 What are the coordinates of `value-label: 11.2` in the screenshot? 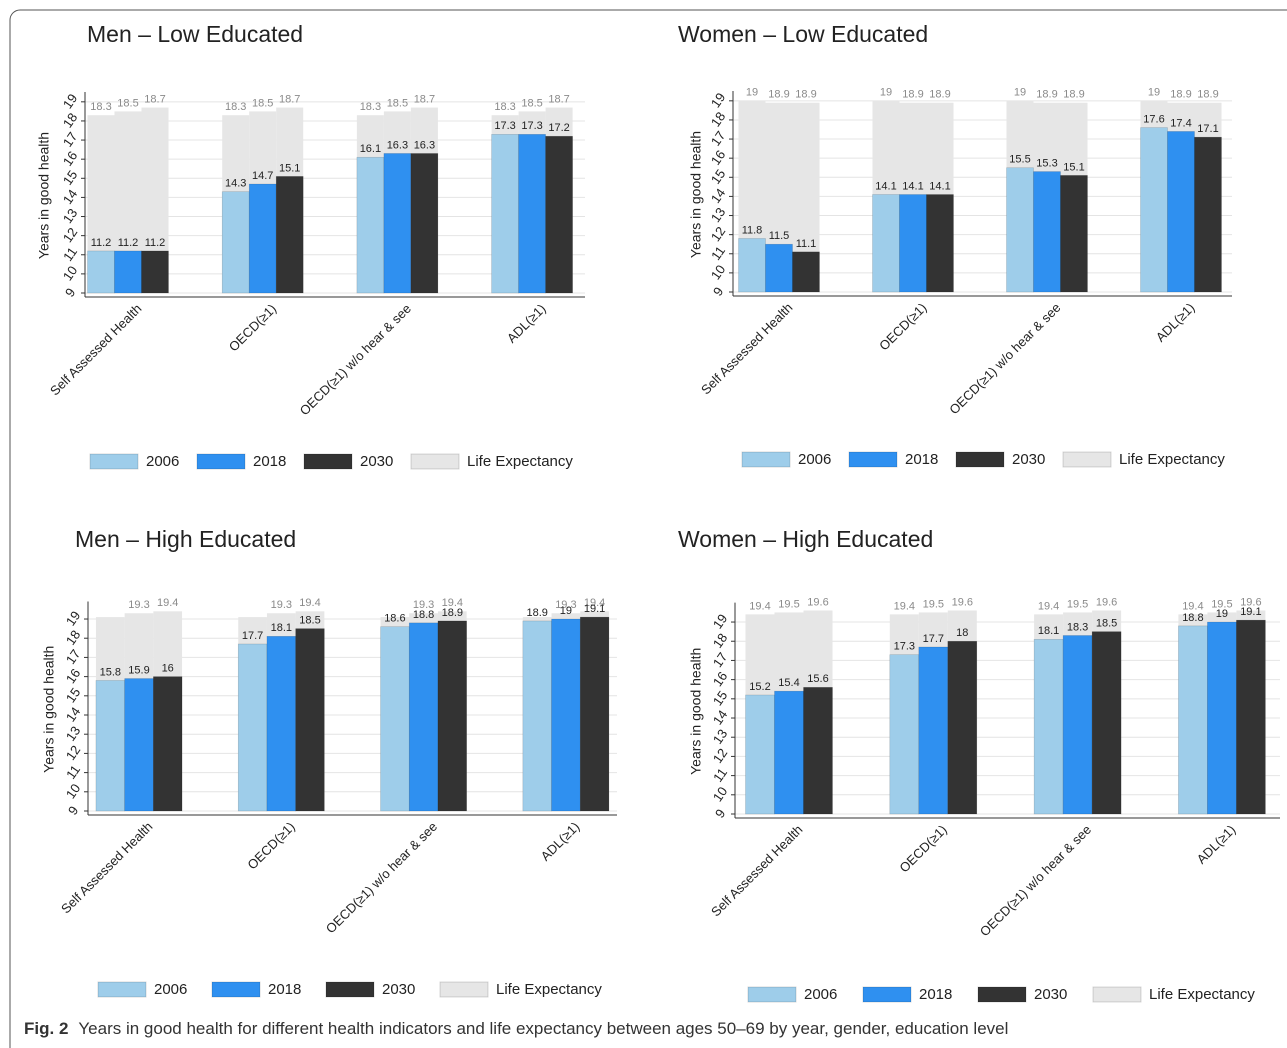 It's located at (128, 243).